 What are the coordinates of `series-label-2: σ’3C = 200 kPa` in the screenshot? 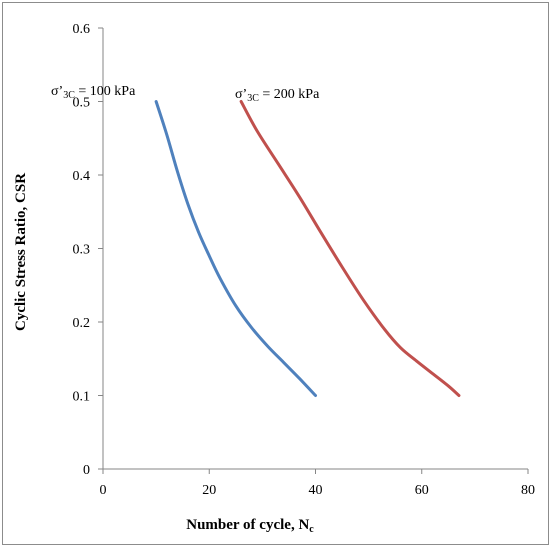 It's located at (277, 95).